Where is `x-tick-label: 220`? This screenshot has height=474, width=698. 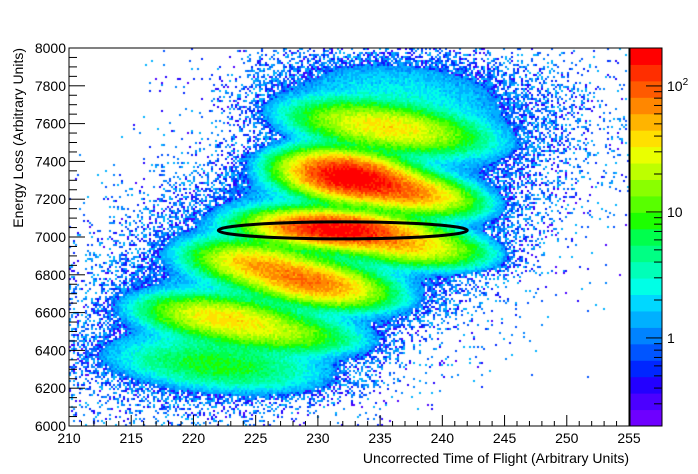
x-tick-label: 220 is located at coordinates (194, 438).